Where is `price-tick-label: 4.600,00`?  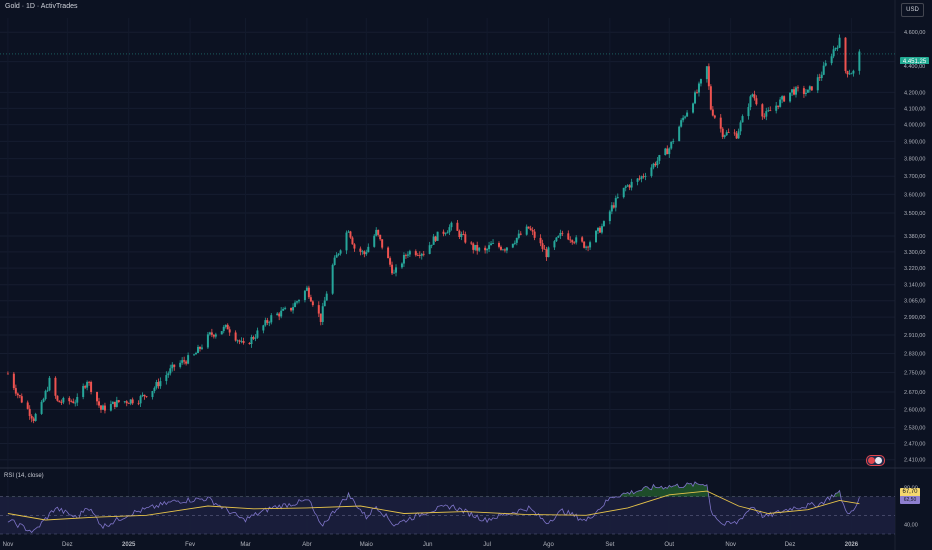 price-tick-label: 4.600,00 is located at coordinates (914, 33).